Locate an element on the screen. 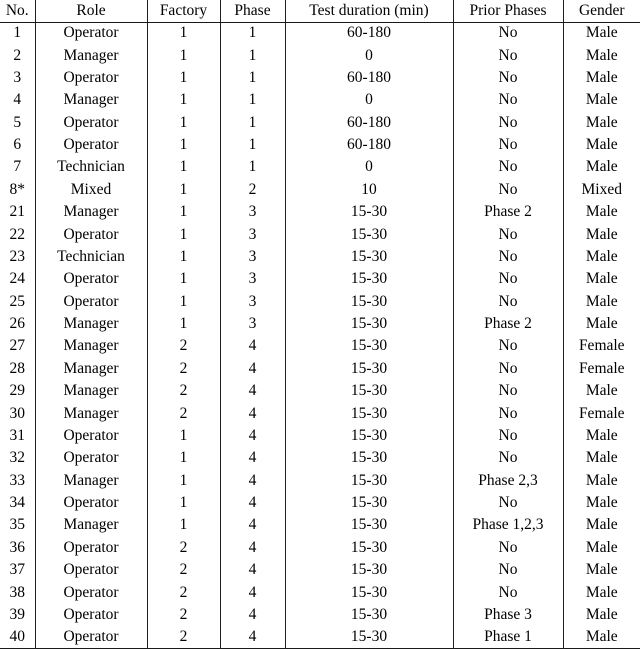 This screenshot has width=640, height=649. table-row: 24 Operator 1 3 15-30 No Male is located at coordinates (320, 279).